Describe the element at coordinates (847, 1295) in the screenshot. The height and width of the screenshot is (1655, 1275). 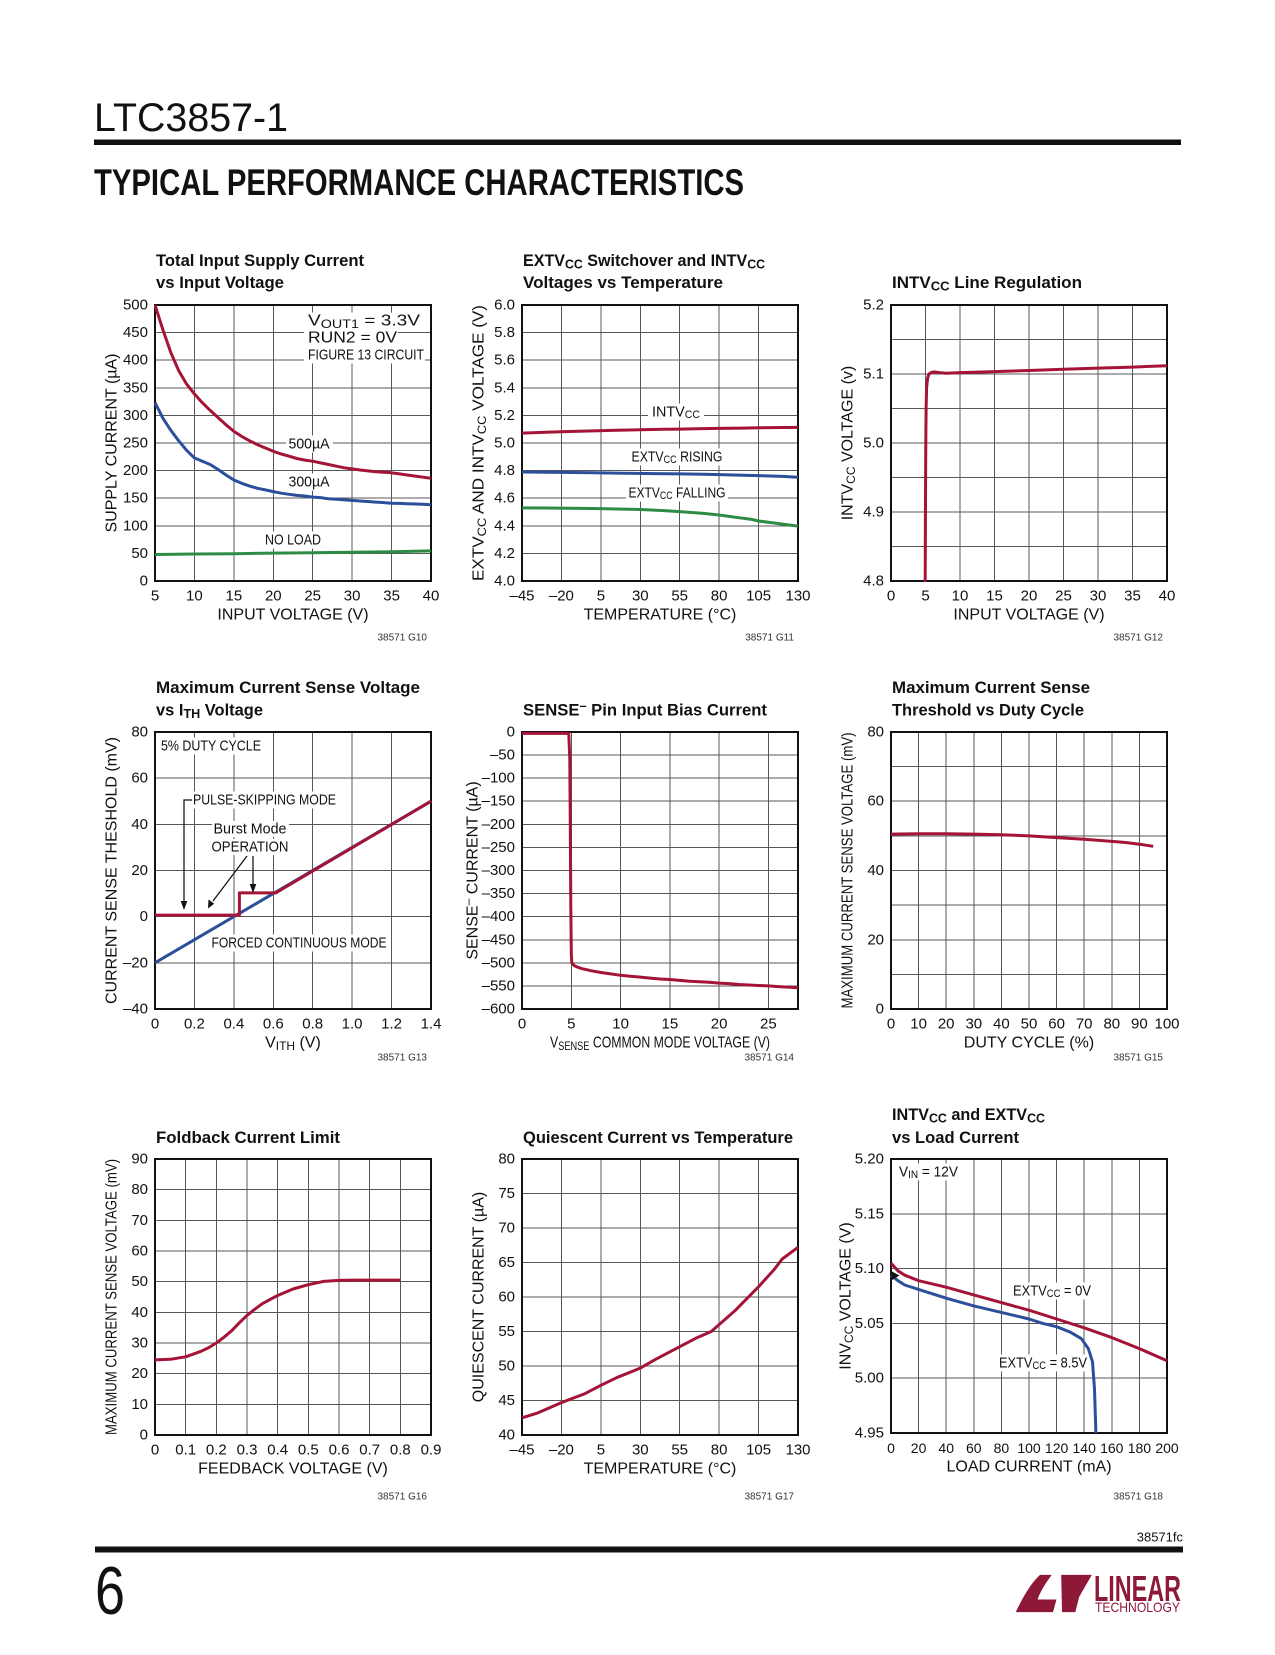
I see `svg-text: INVCC​ VOLTAGE (V)` at that location.